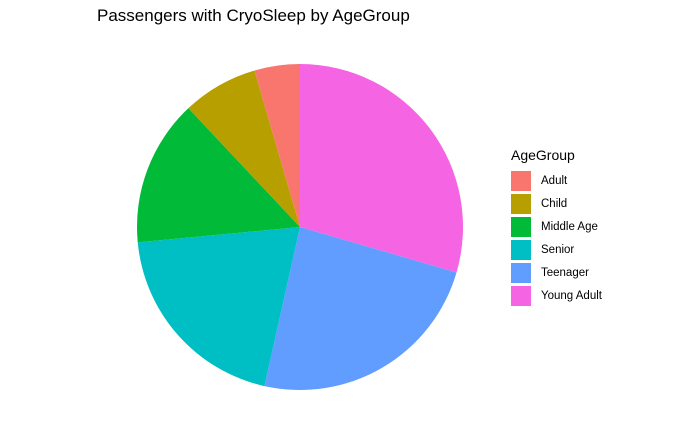 This screenshot has height=432, width=700. I want to click on legend-item-child: Child, so click(556, 203).